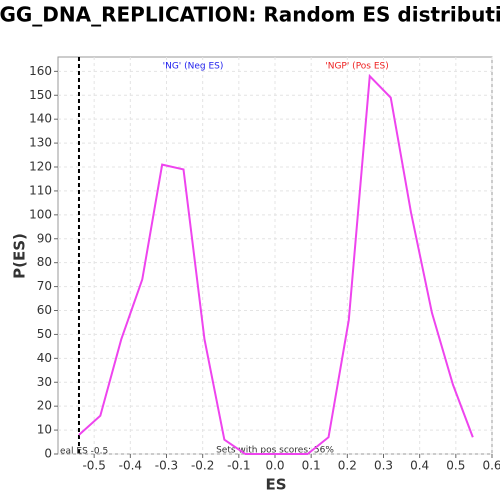 The width and height of the screenshot is (500, 504). I want to click on x-tick-label: 0.0, so click(274, 466).